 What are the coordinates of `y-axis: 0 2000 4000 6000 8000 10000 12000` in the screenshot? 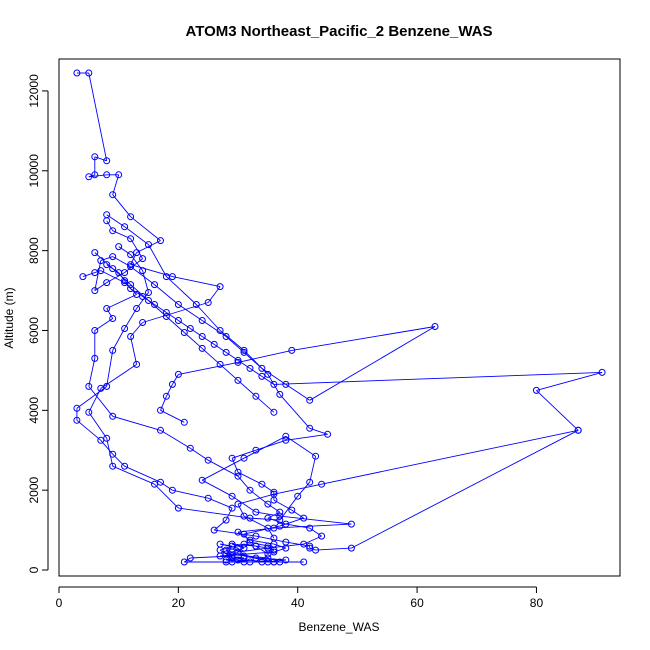 It's located at (38, 323).